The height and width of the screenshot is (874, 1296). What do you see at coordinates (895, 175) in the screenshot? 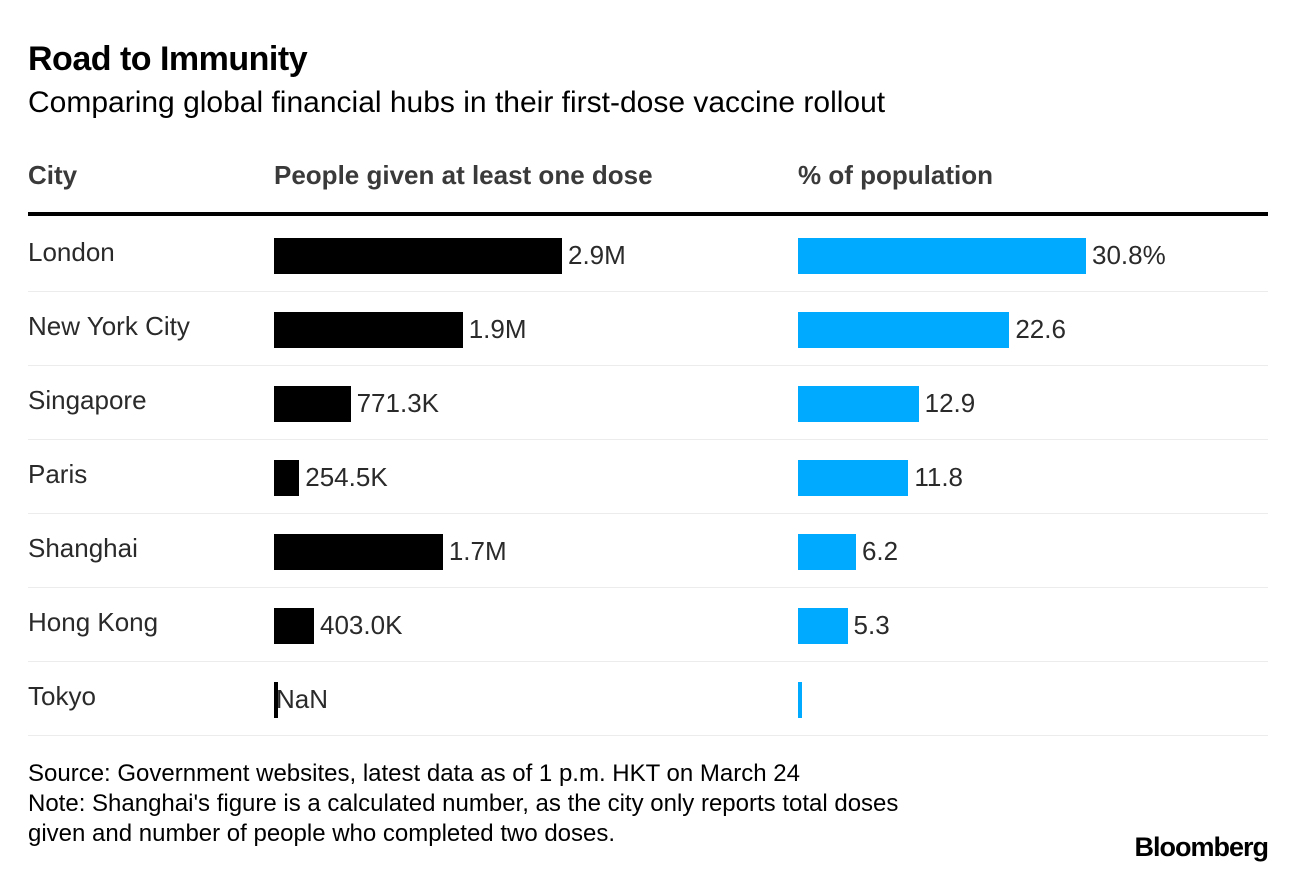
I see `column-header-percent: % of population` at bounding box center [895, 175].